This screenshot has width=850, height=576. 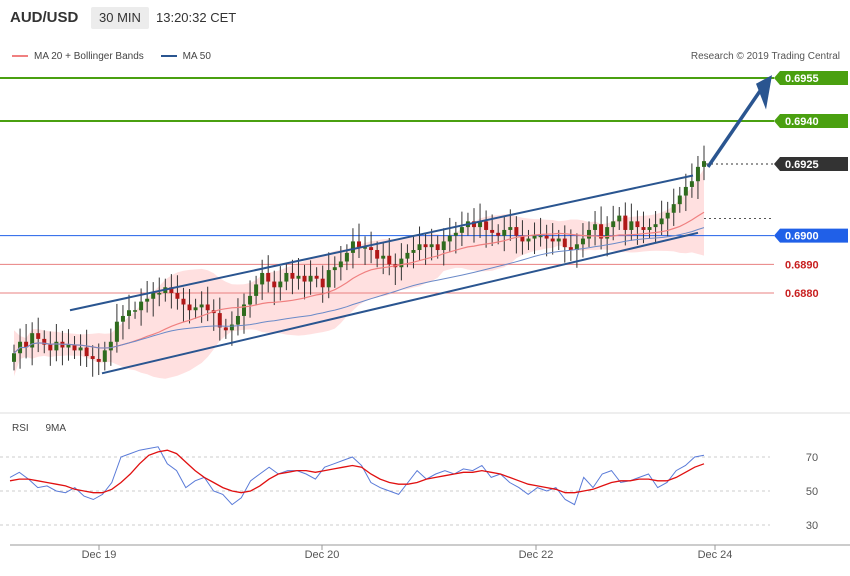 I want to click on timeframe-button: 30 MIN, so click(x=120, y=18).